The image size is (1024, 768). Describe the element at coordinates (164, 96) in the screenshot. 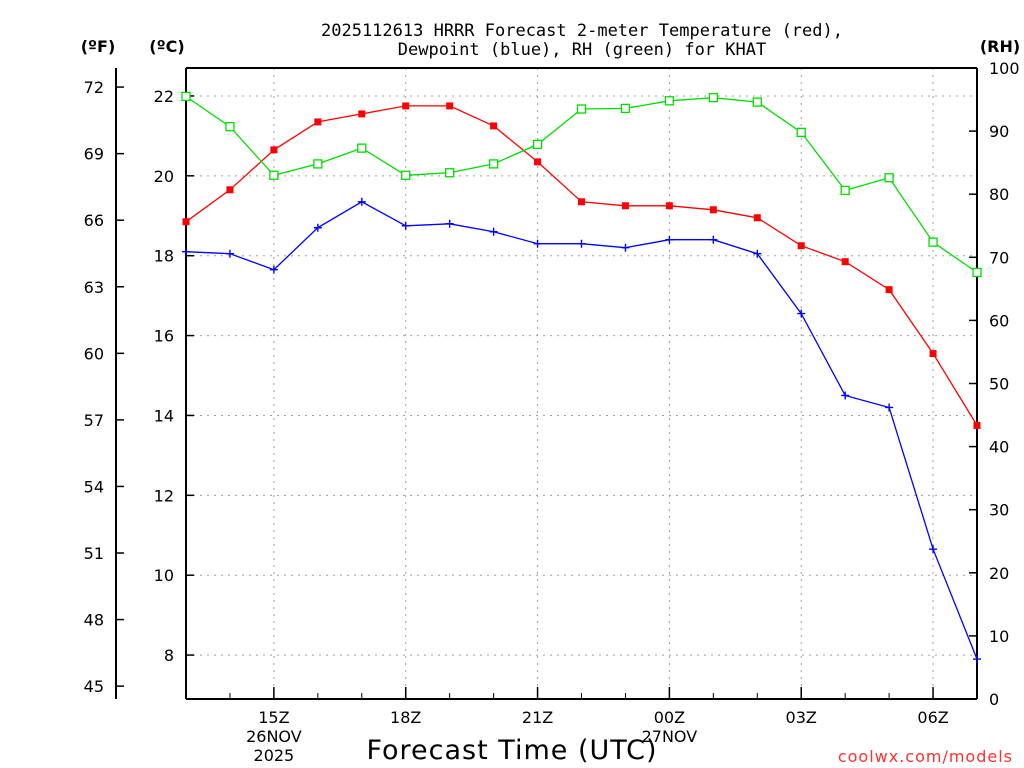

I see `celsius-tick-label: 22` at that location.